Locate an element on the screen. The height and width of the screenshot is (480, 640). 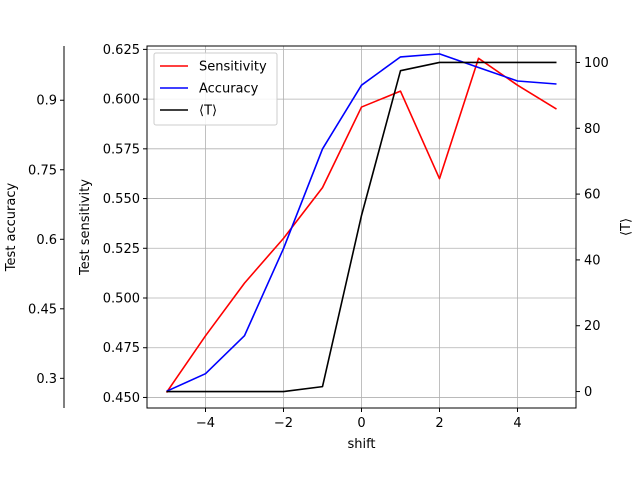
sensitivity-tick-label: 0.600 is located at coordinates (121, 100).